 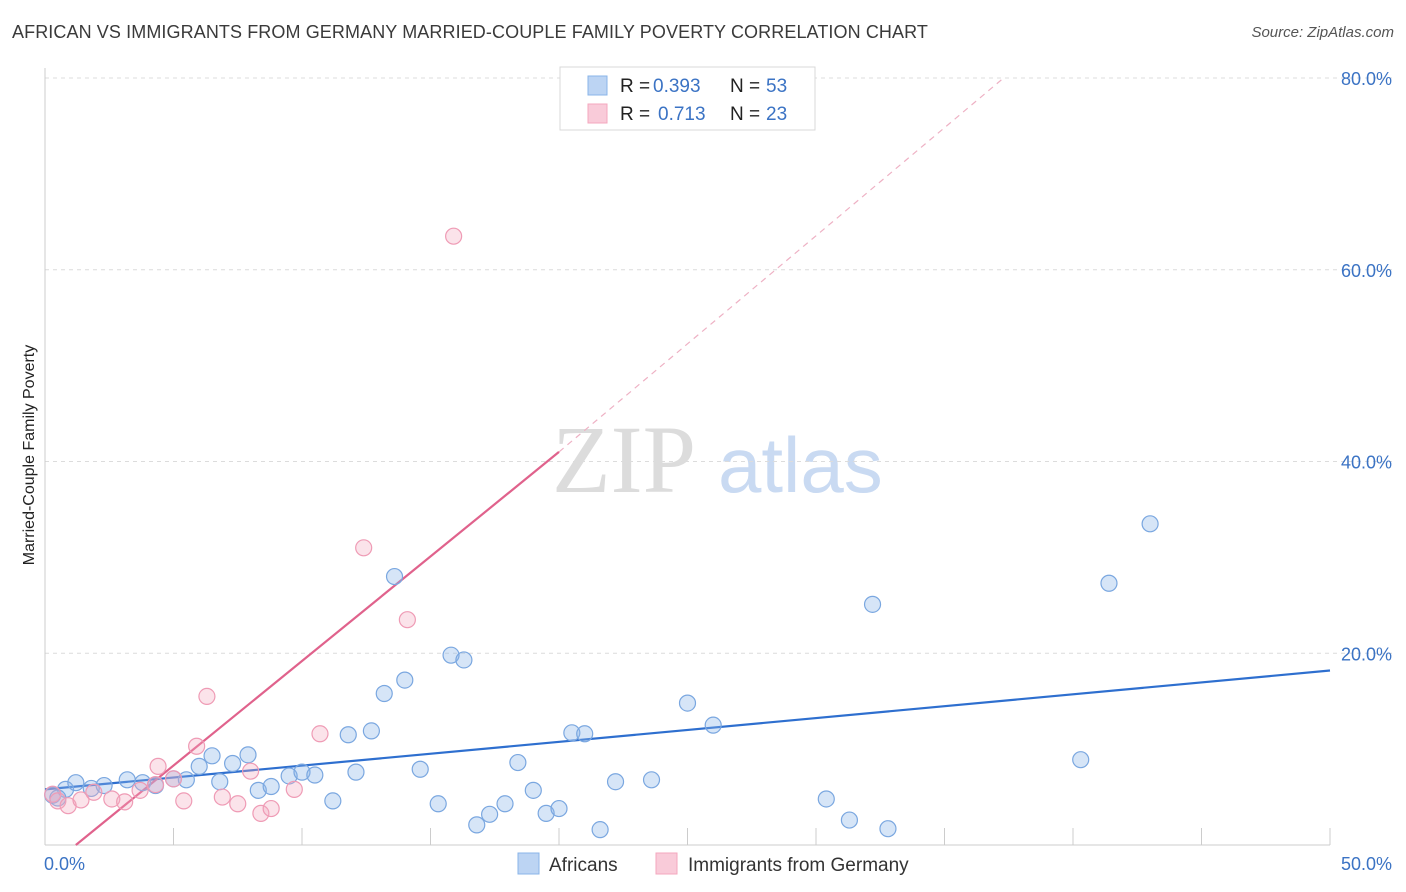 I want to click on legend-r-label-germany: R =, so click(x=635, y=114).